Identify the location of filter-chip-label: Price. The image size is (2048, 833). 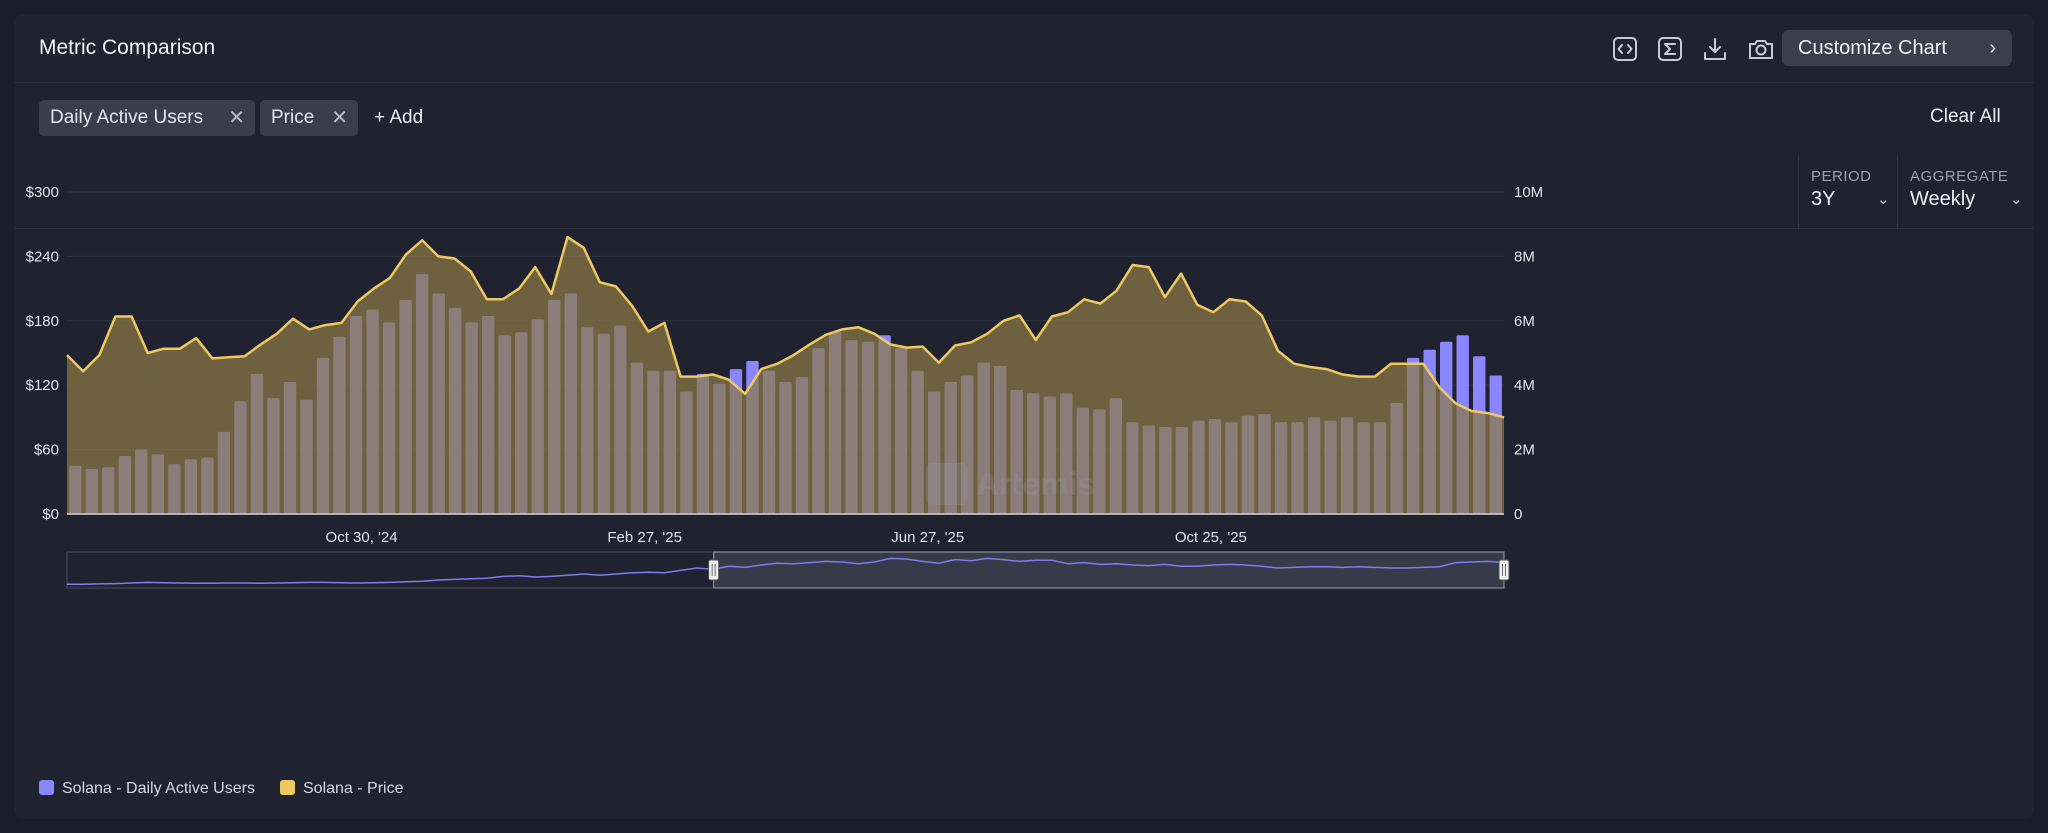
(293, 117).